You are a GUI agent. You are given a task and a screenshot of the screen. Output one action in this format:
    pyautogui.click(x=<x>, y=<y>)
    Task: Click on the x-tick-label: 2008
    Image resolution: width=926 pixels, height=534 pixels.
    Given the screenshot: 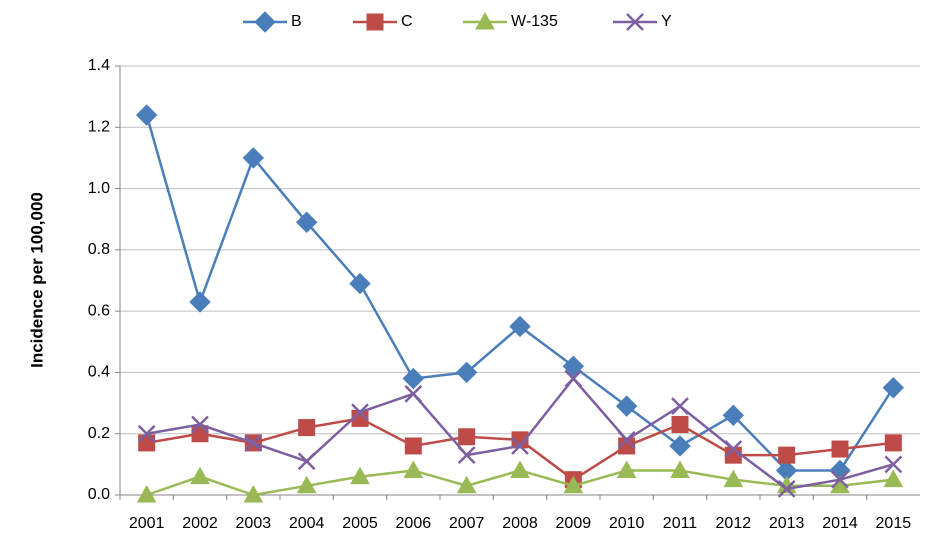 What is the action you would take?
    pyautogui.click(x=520, y=523)
    